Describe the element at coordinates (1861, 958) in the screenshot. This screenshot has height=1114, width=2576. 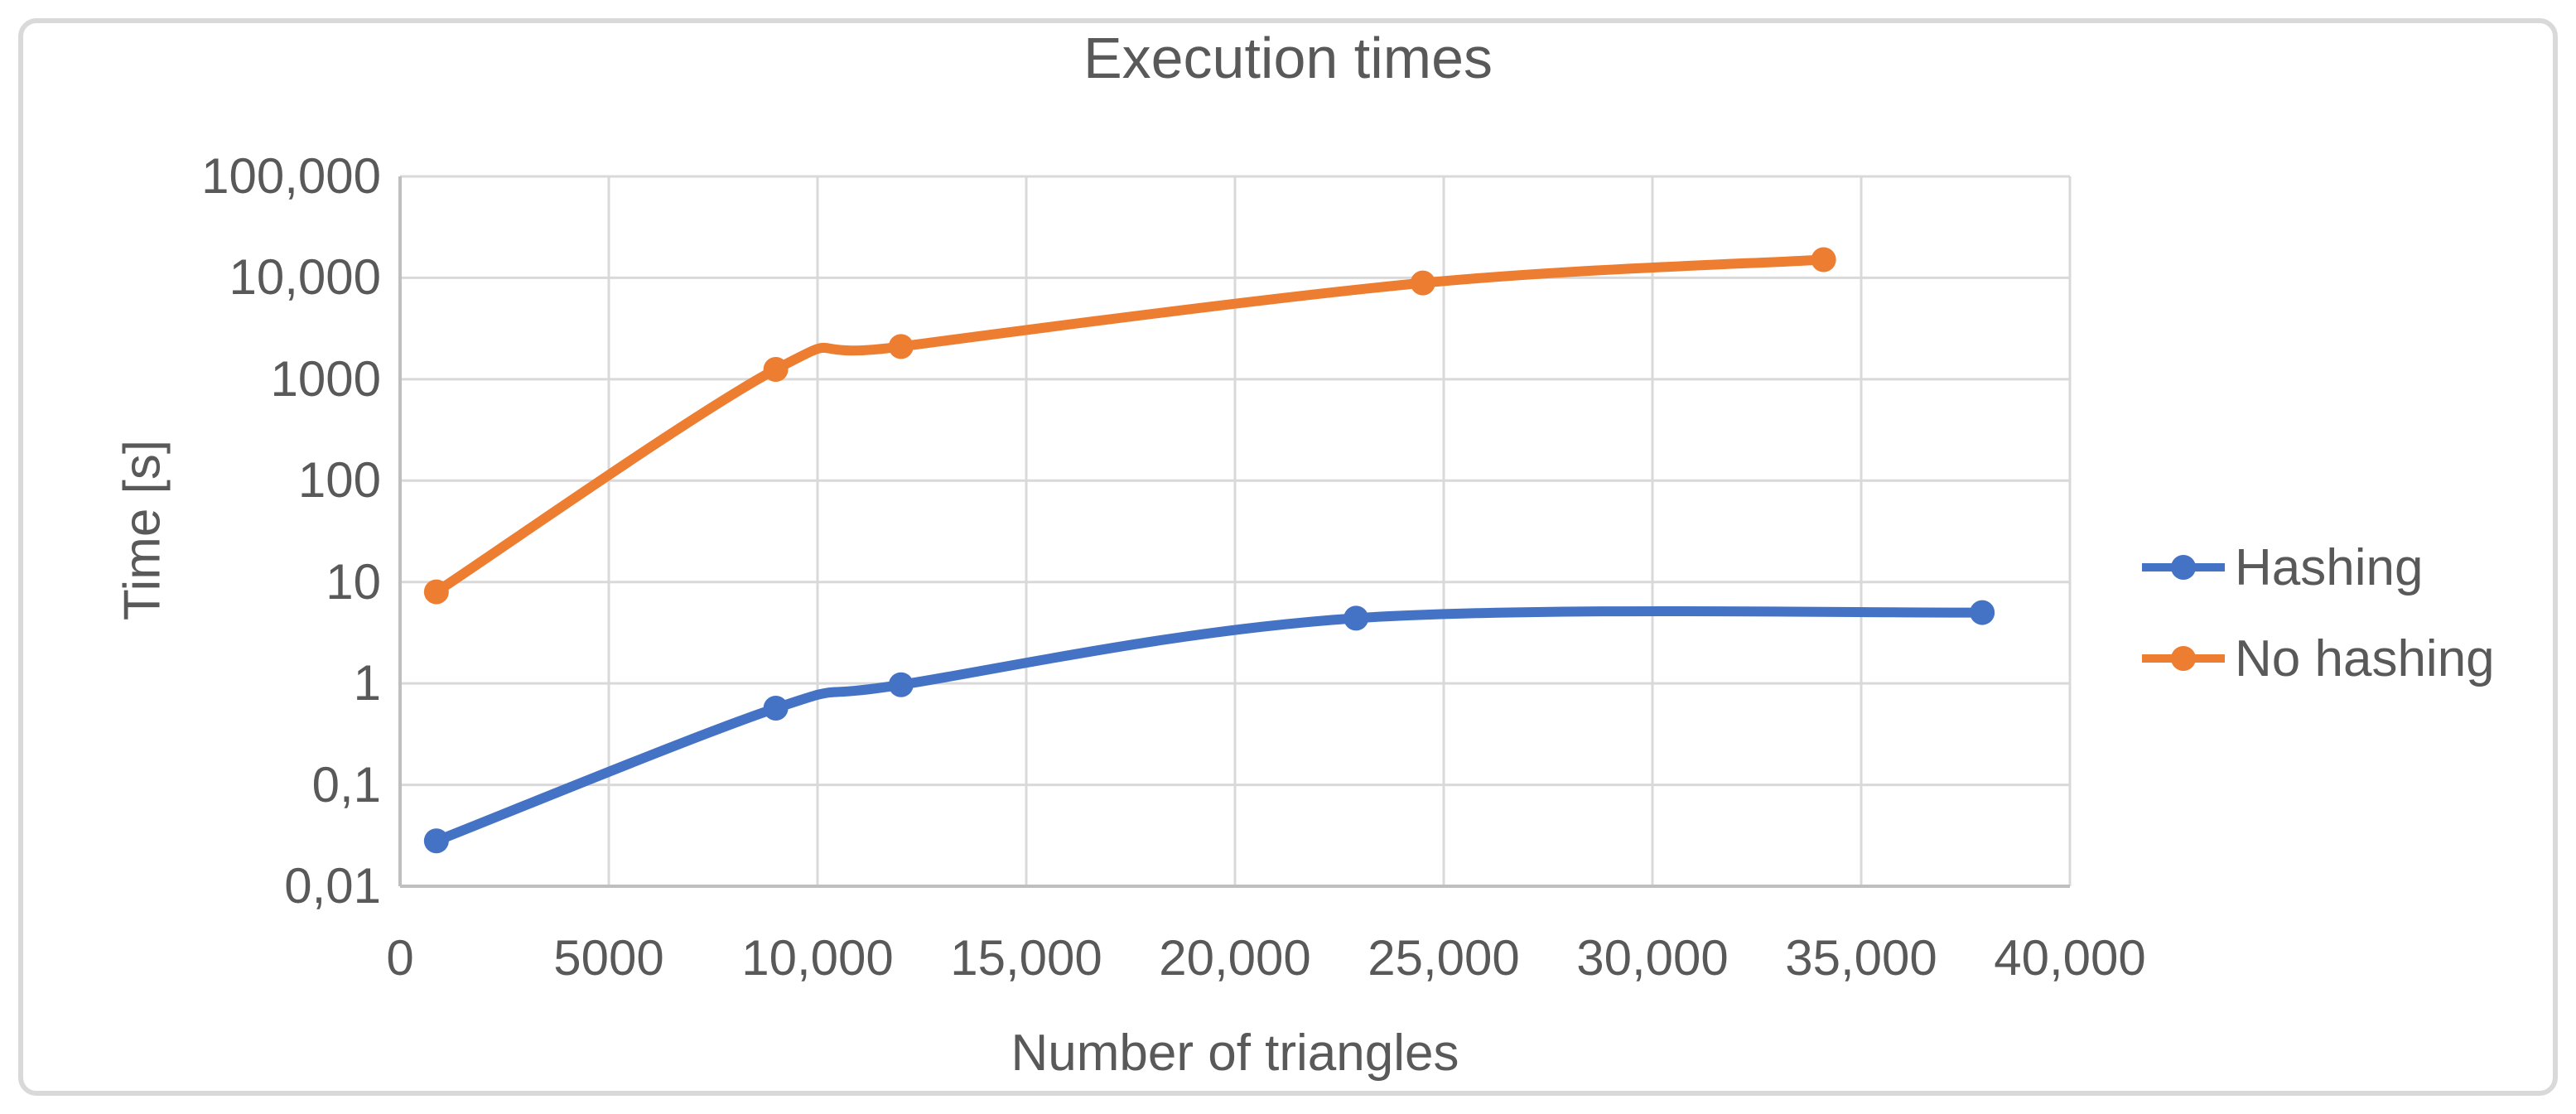
I see `x-tick-label: 35,000` at that location.